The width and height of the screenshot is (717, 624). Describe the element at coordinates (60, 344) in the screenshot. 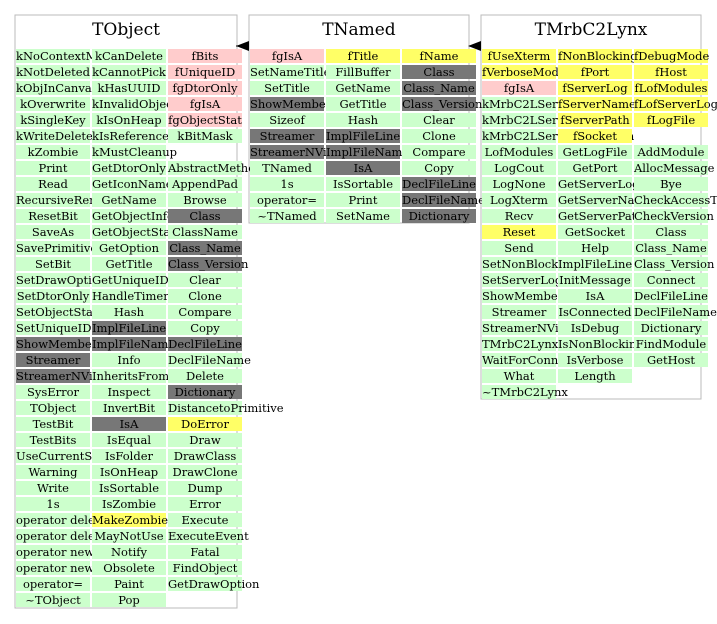

I see `member-showmembers: ShowMembers` at that location.